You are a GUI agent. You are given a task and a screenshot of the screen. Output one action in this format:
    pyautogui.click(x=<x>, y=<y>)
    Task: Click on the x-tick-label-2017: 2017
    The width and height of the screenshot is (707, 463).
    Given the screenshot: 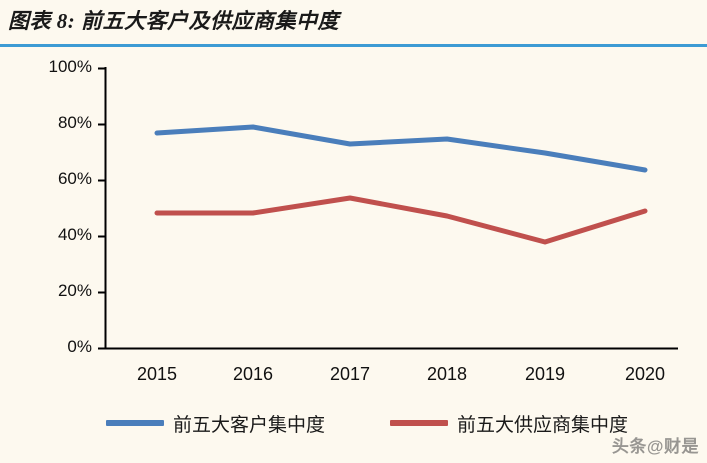 What is the action you would take?
    pyautogui.click(x=350, y=374)
    